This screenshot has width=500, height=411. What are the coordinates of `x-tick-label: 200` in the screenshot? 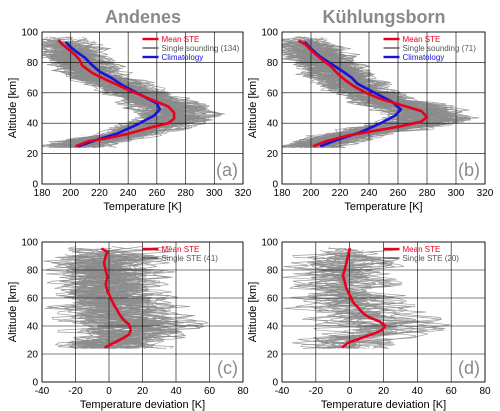 It's located at (311, 193).